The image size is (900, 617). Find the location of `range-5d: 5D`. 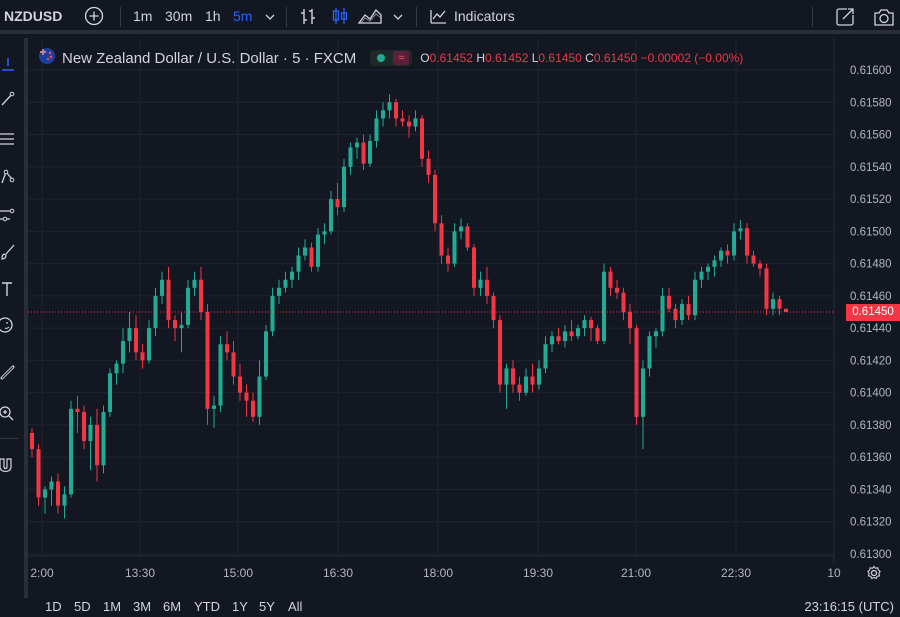

range-5d: 5D is located at coordinates (82, 606).